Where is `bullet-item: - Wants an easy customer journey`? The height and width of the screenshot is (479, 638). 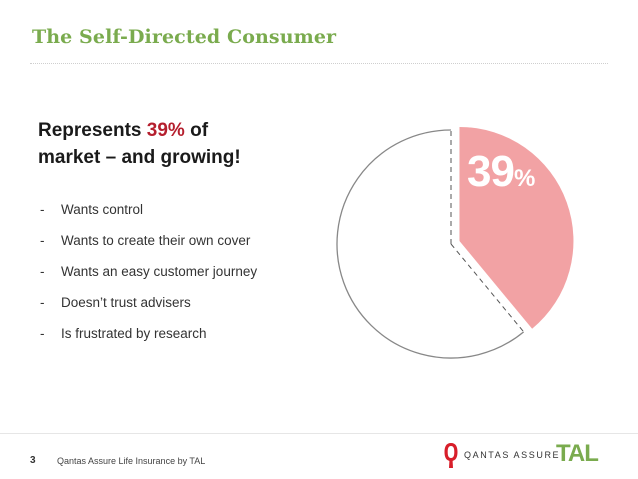 bullet-item: - Wants an easy customer journey is located at coordinates (148, 276).